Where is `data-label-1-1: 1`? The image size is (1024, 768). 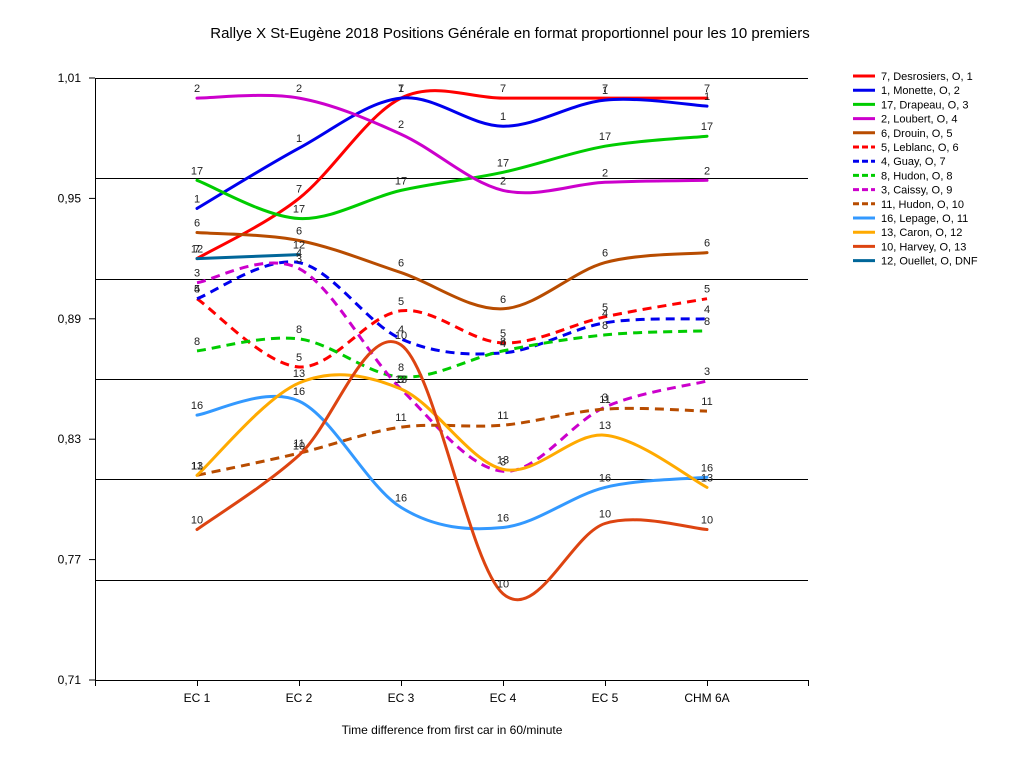
data-label-1-1: 1 is located at coordinates (299, 139).